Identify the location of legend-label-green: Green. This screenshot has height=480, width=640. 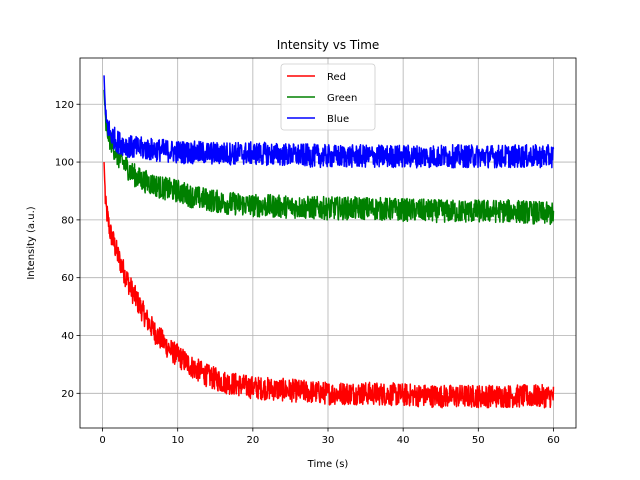
(342, 98).